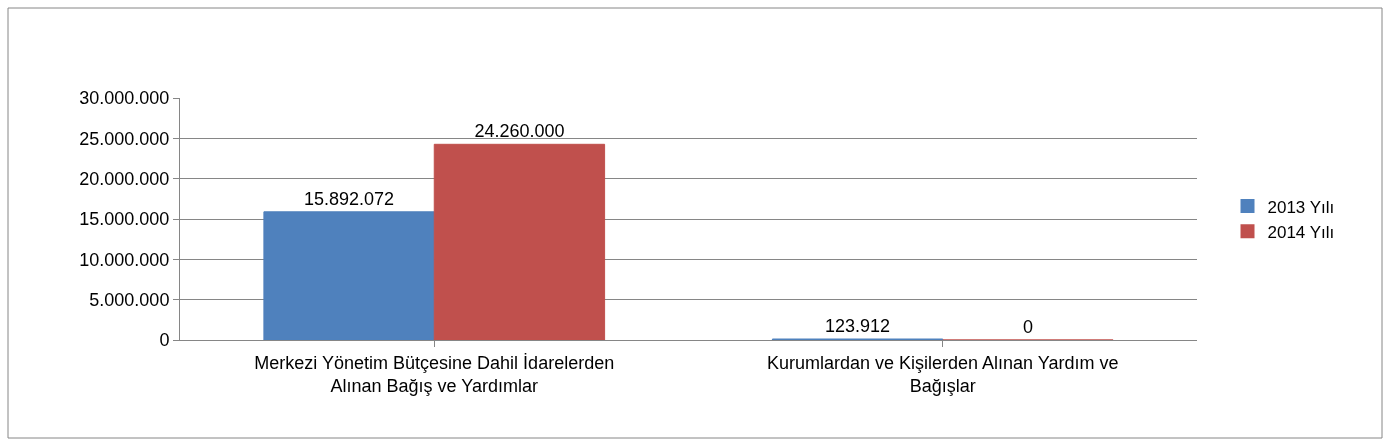 The width and height of the screenshot is (1390, 444). What do you see at coordinates (124, 178) in the screenshot?
I see `y-tick-label: 20.000.000` at bounding box center [124, 178].